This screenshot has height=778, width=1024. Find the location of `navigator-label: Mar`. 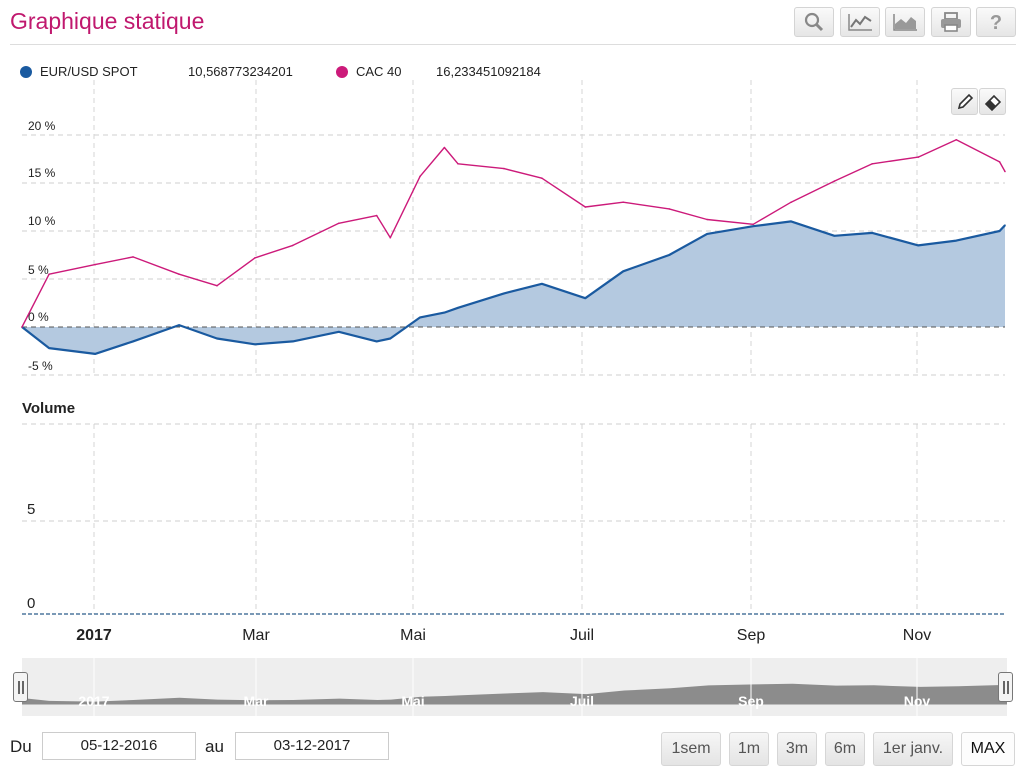

navigator-label: Mar is located at coordinates (256, 701).